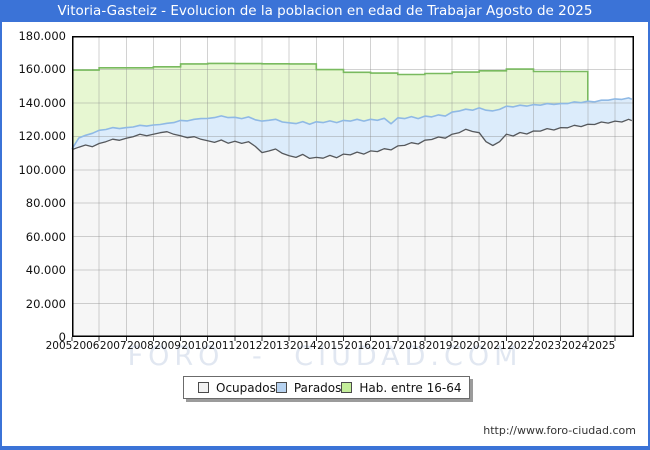 The height and width of the screenshot is (450, 650). What do you see at coordinates (303, 346) in the screenshot?
I see `x-axis-label: 2014` at bounding box center [303, 346].